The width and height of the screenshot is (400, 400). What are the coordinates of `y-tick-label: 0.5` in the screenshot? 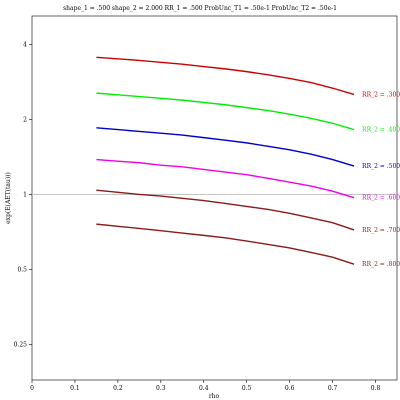 It's located at (22, 269).